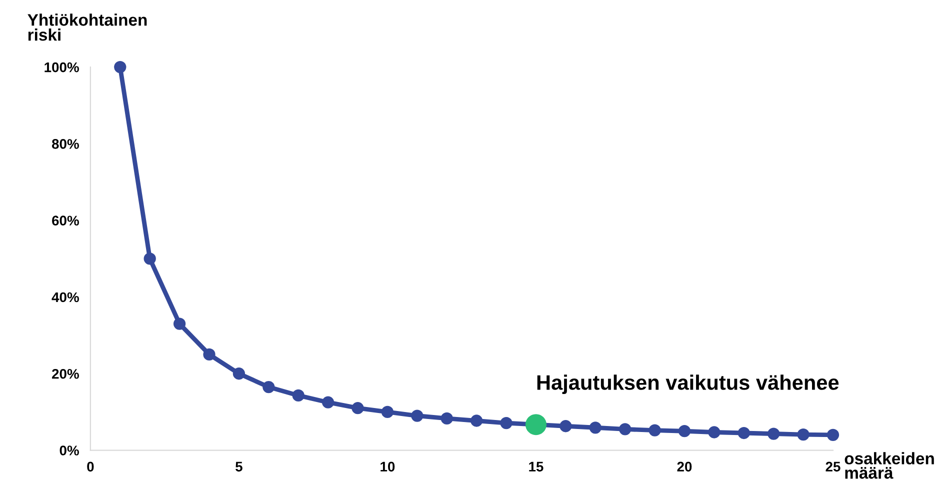 The height and width of the screenshot is (479, 952). Describe the element at coordinates (239, 467) in the screenshot. I see `x-tick-label: 5` at that location.